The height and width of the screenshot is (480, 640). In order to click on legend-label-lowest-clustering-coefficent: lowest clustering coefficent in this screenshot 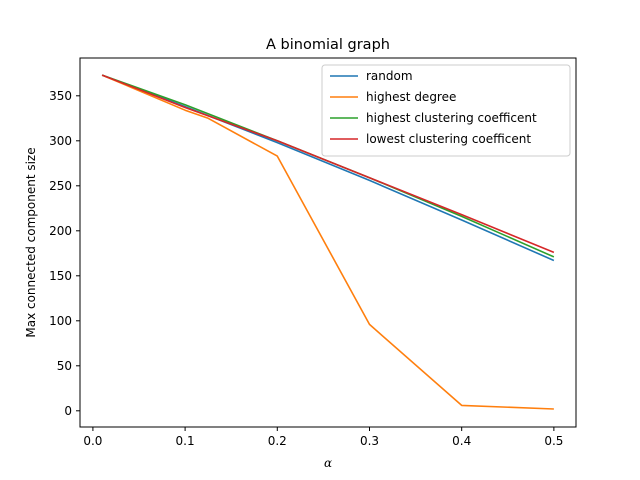, I will do `click(448, 139)`.